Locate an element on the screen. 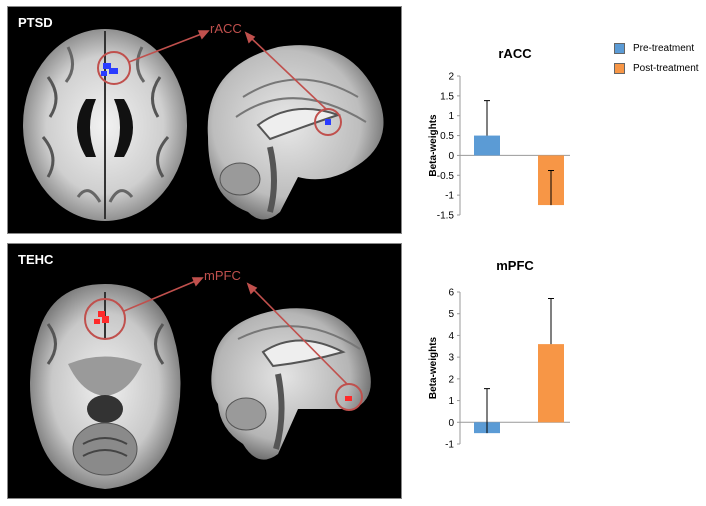 The height and width of the screenshot is (506, 706). legend-swatch-post is located at coordinates (619, 68).